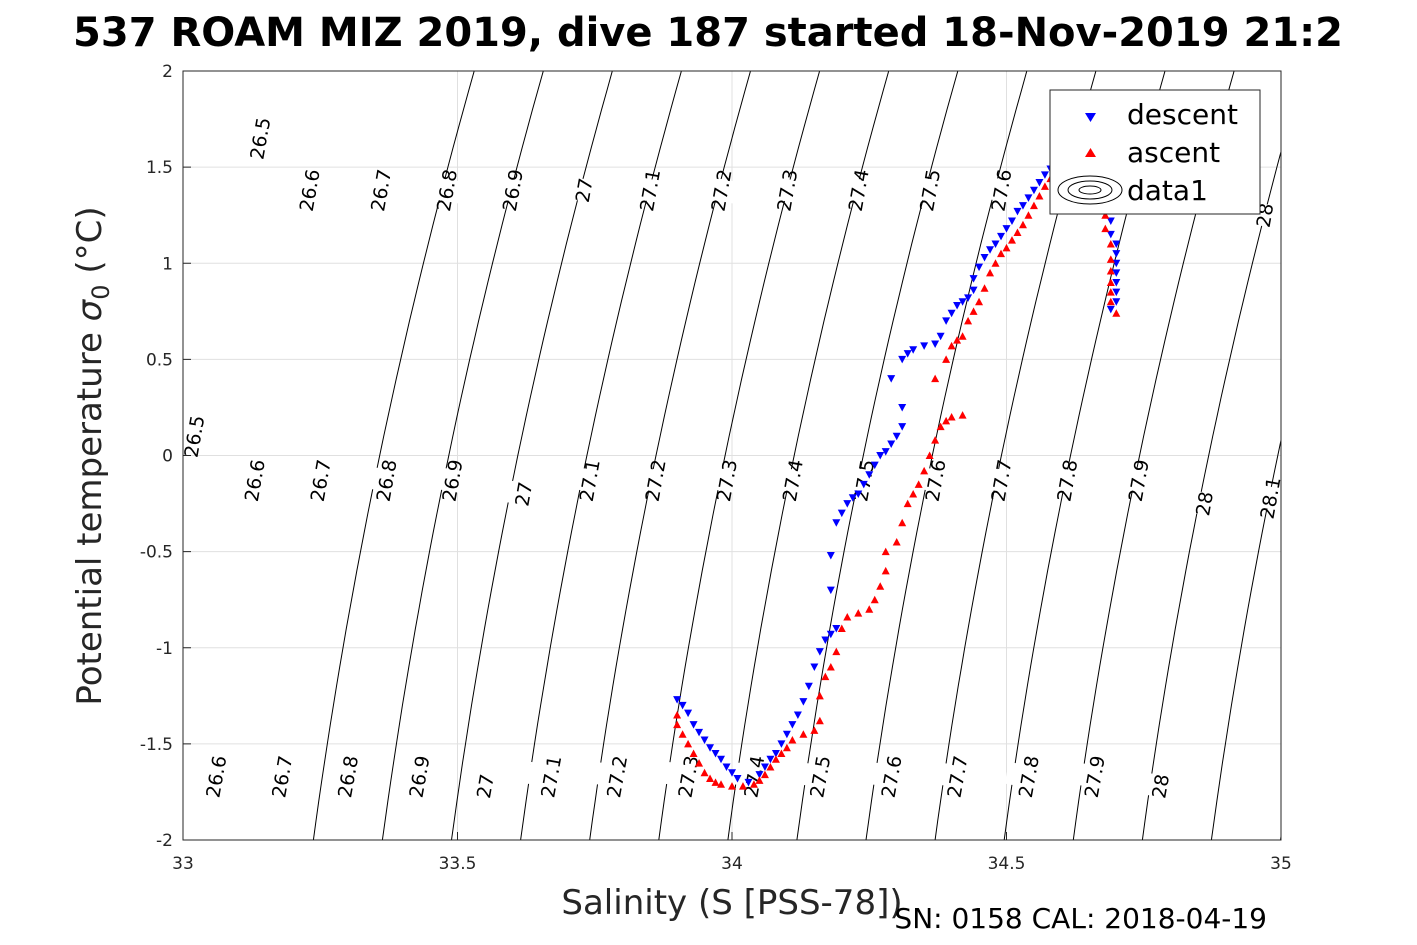 This screenshot has height=945, width=1417. Describe the element at coordinates (458, 864) in the screenshot. I see `x-tick-label: 33.5` at that location.